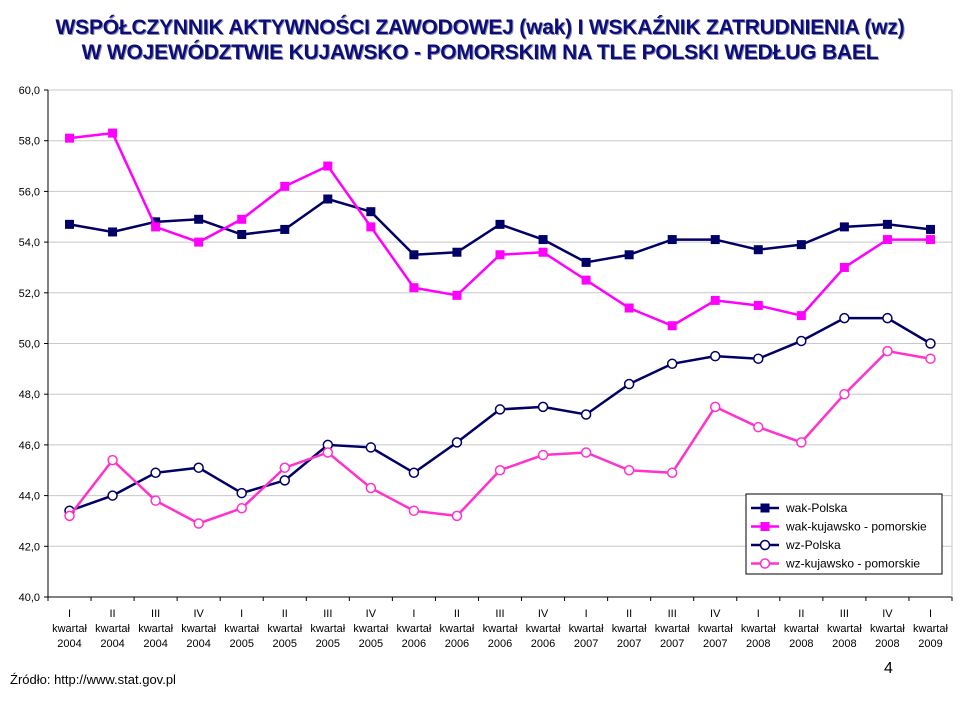 This screenshot has width=960, height=716. I want to click on x-tick-label: II kwartał 2004, so click(112, 629).